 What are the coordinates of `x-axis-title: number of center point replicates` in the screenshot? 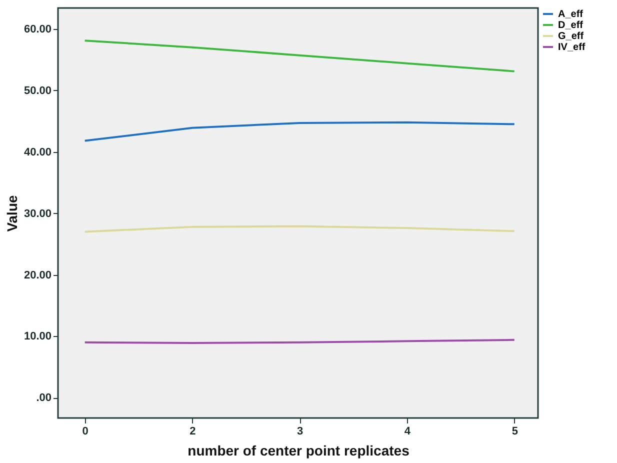 It's located at (299, 450).